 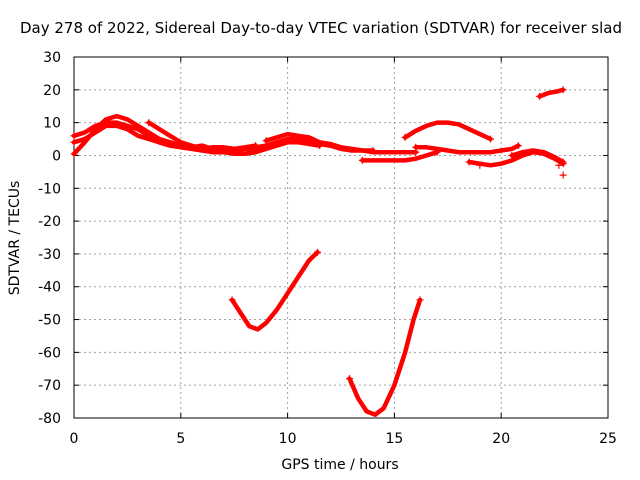 What do you see at coordinates (49, 321) in the screenshot?
I see `y-tick-label: -50` at bounding box center [49, 321].